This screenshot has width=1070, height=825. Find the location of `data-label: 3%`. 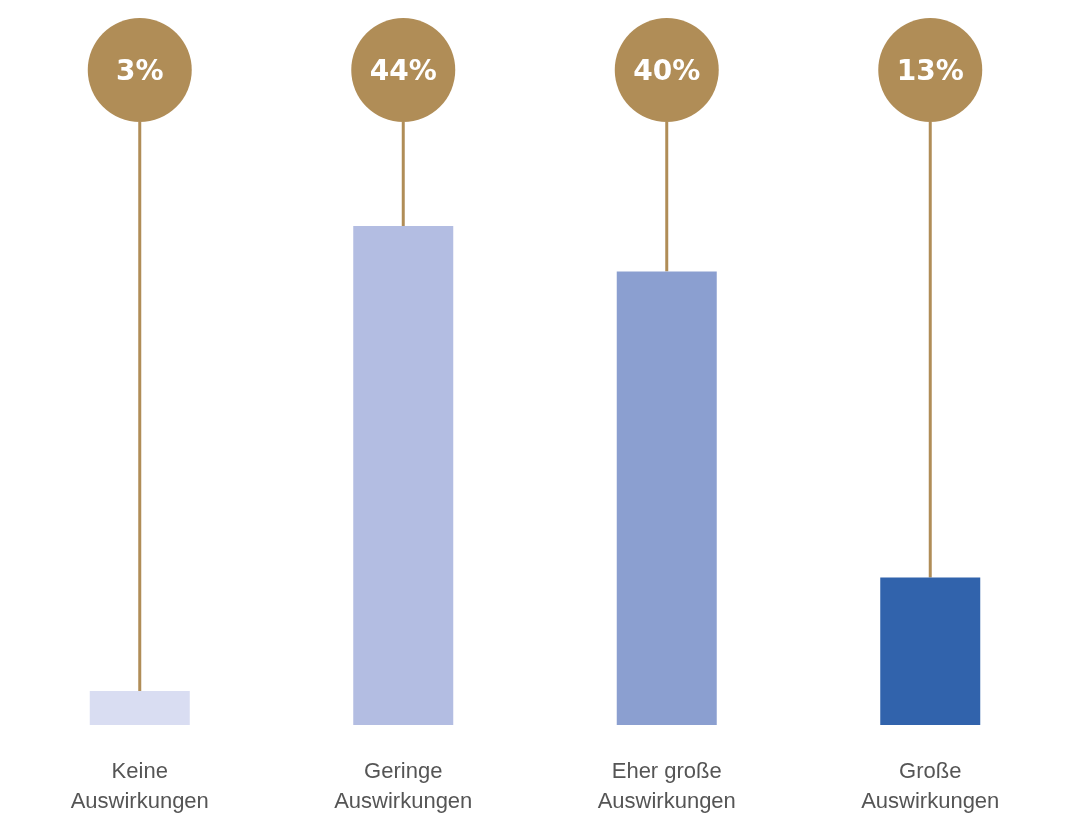

data-label: 3% is located at coordinates (139, 70).